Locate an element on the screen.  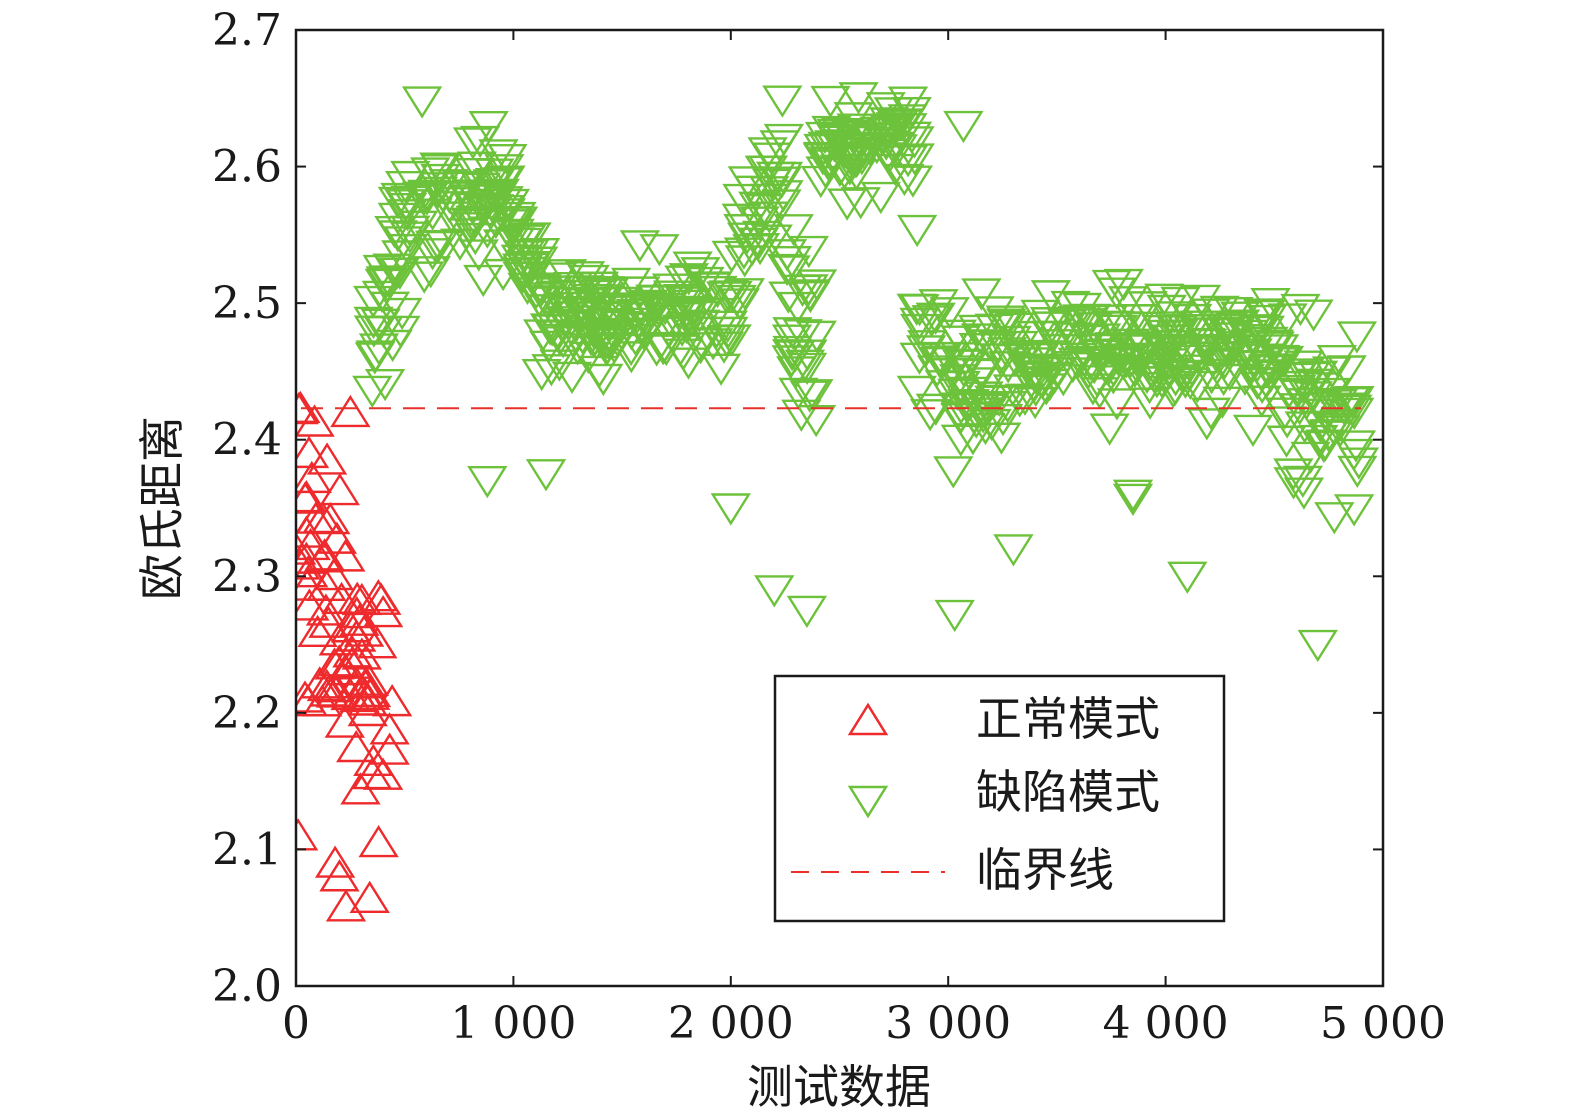
legend-marker-normal is located at coordinates (868, 719).